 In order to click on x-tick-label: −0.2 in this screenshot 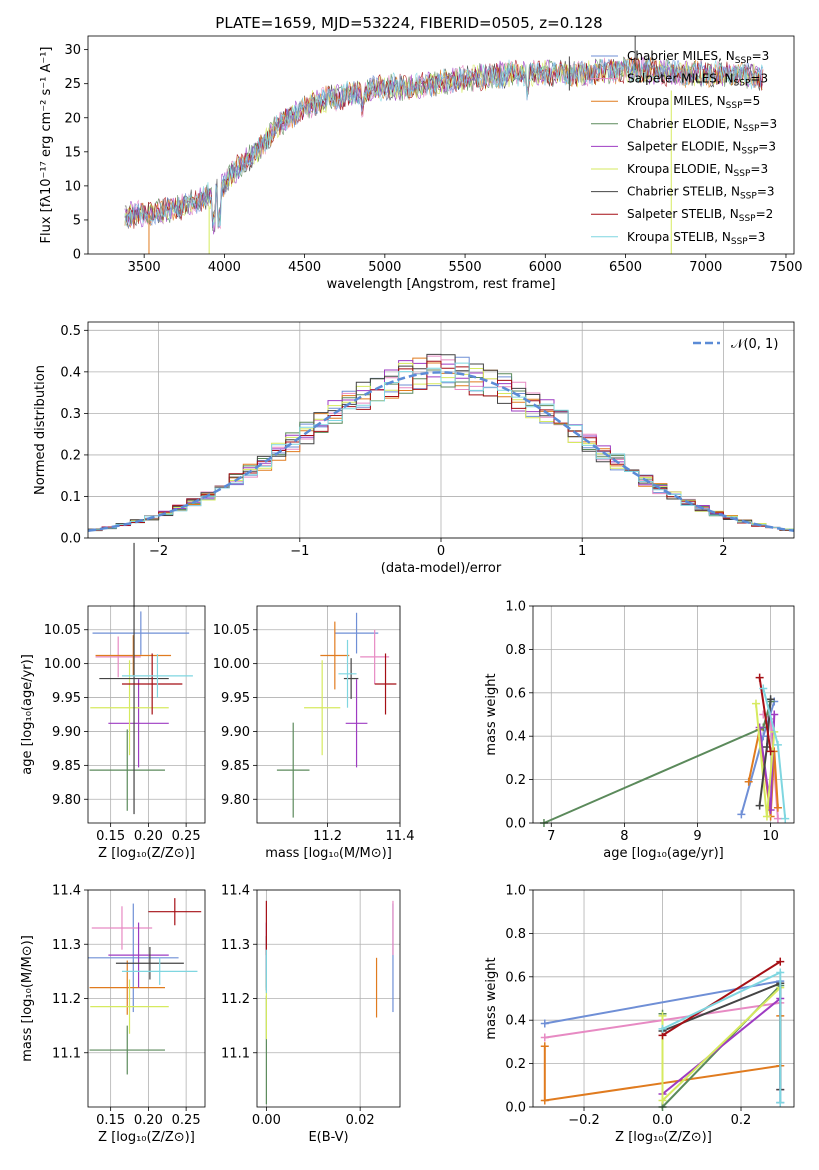, I will do `click(584, 1120)`.